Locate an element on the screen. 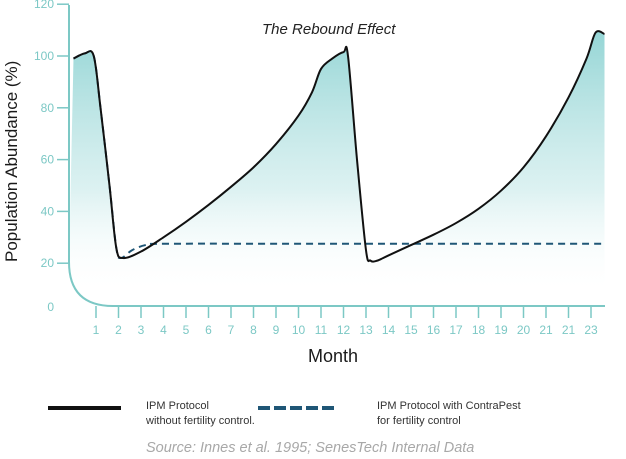 The width and height of the screenshot is (626, 459). x-tick-label: 18 is located at coordinates (479, 330).